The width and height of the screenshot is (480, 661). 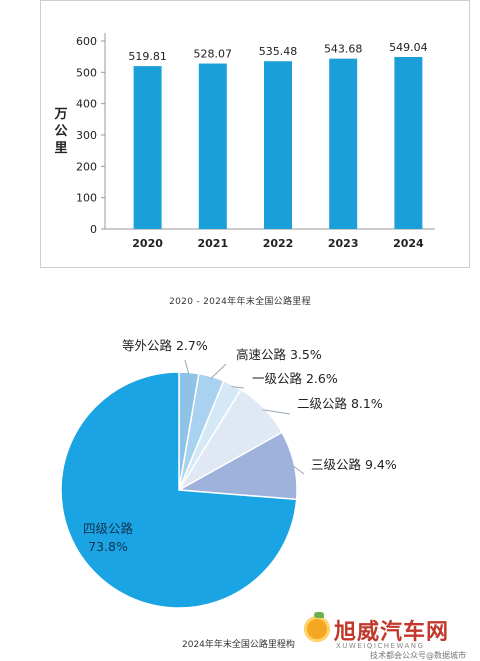 What do you see at coordinates (212, 243) in the screenshot?
I see `x-tick-label: 2021` at bounding box center [212, 243].